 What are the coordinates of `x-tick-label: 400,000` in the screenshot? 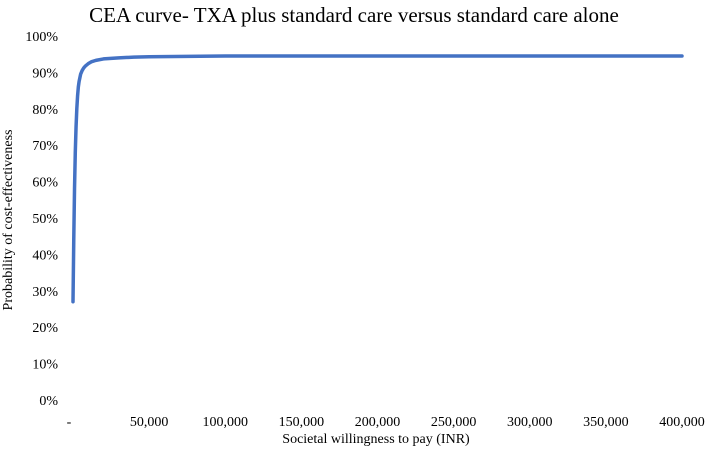 It's located at (682, 422).